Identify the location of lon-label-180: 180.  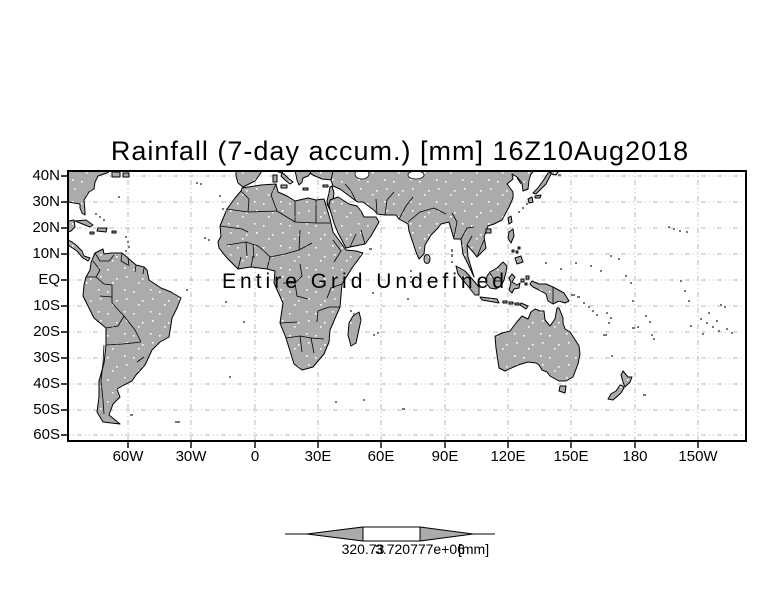
(635, 456).